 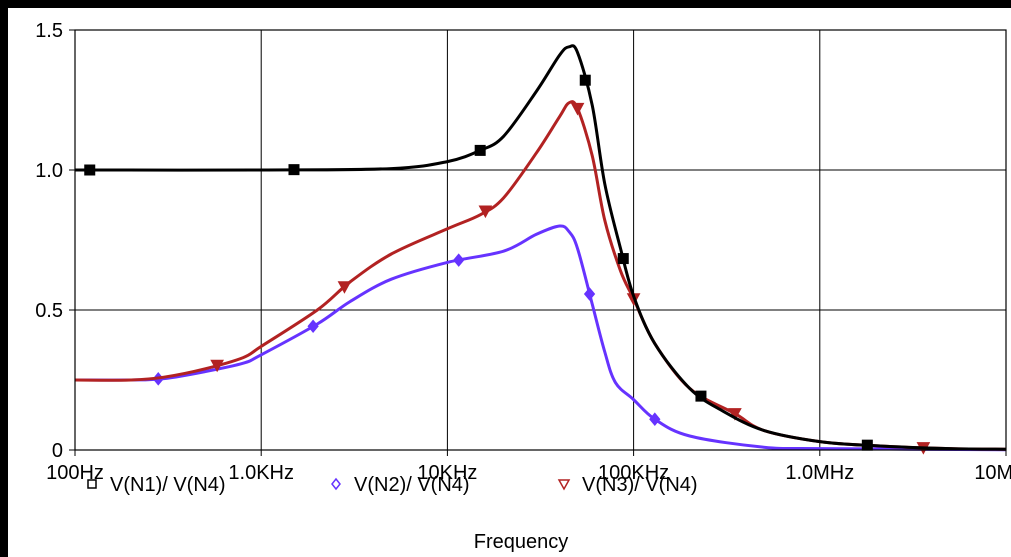 What do you see at coordinates (168, 485) in the screenshot?
I see `legend-label: V(N1)/ V(N4)` at bounding box center [168, 485].